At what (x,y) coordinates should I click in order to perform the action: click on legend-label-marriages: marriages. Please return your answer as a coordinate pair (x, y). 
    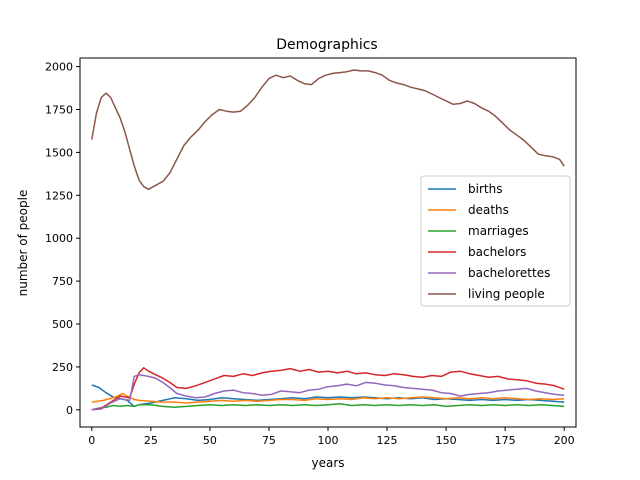
    Looking at the image, I should click on (498, 231).